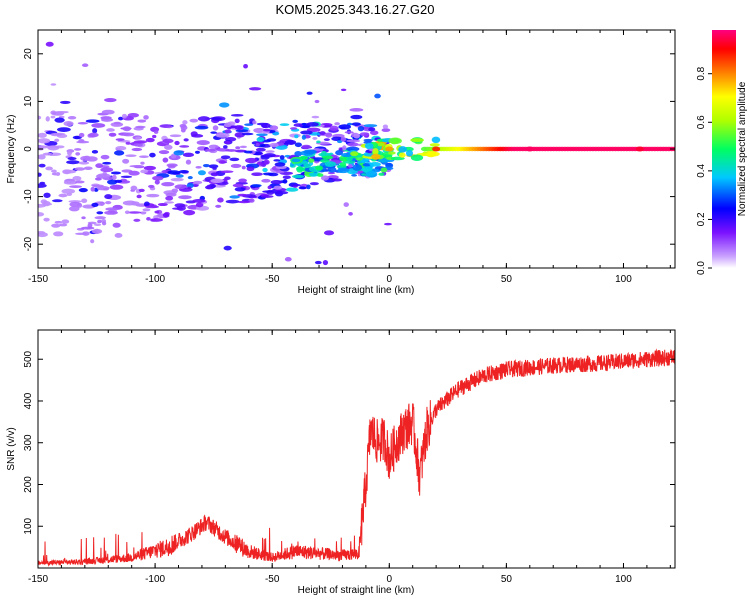  Describe the element at coordinates (11, 448) in the screenshot. I see `snr-y-label: SNR (v/v)` at that location.